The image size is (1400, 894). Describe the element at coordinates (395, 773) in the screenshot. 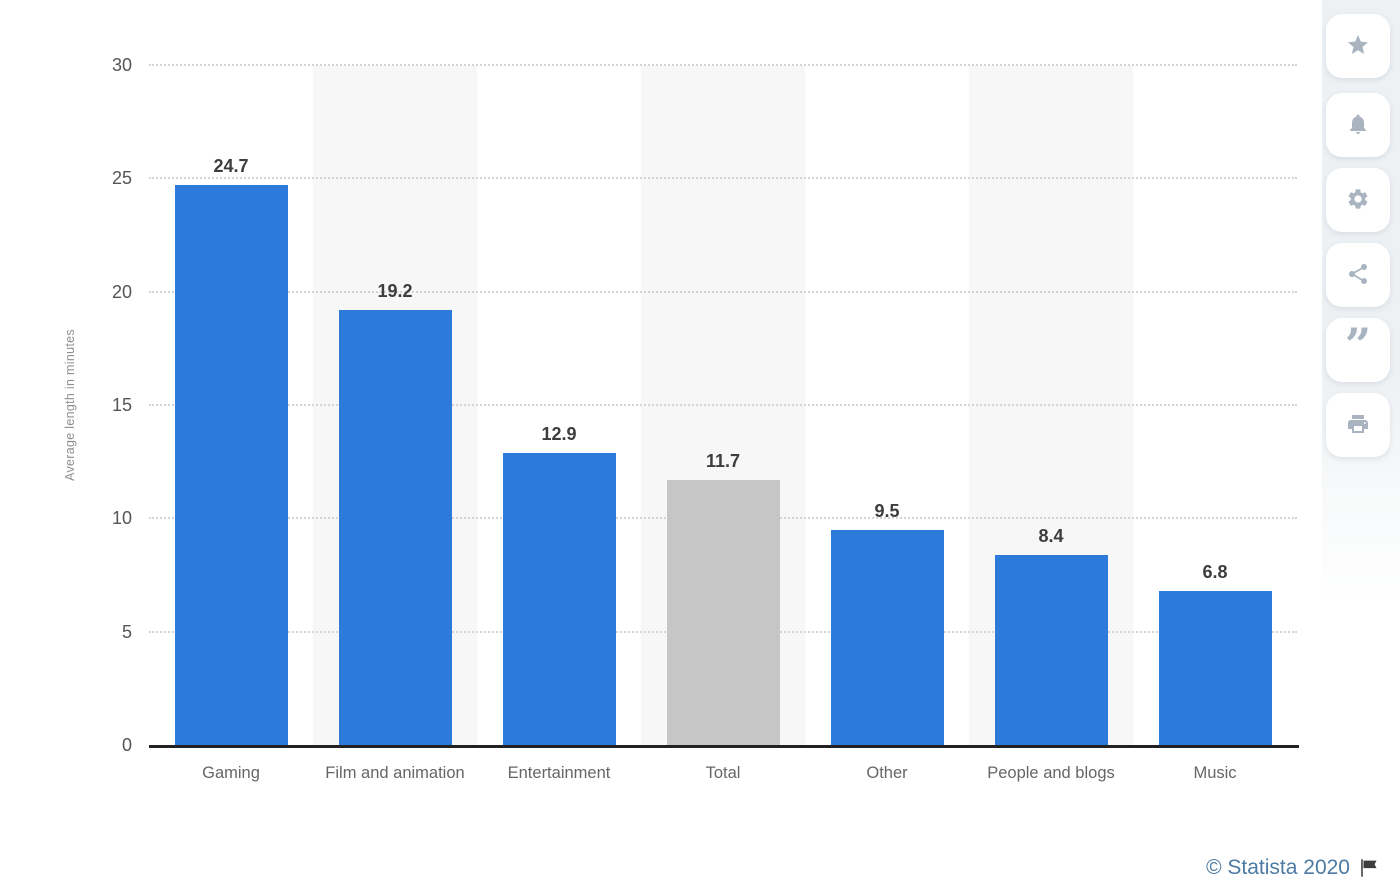

I see `x-category-label: Film and animation` at that location.